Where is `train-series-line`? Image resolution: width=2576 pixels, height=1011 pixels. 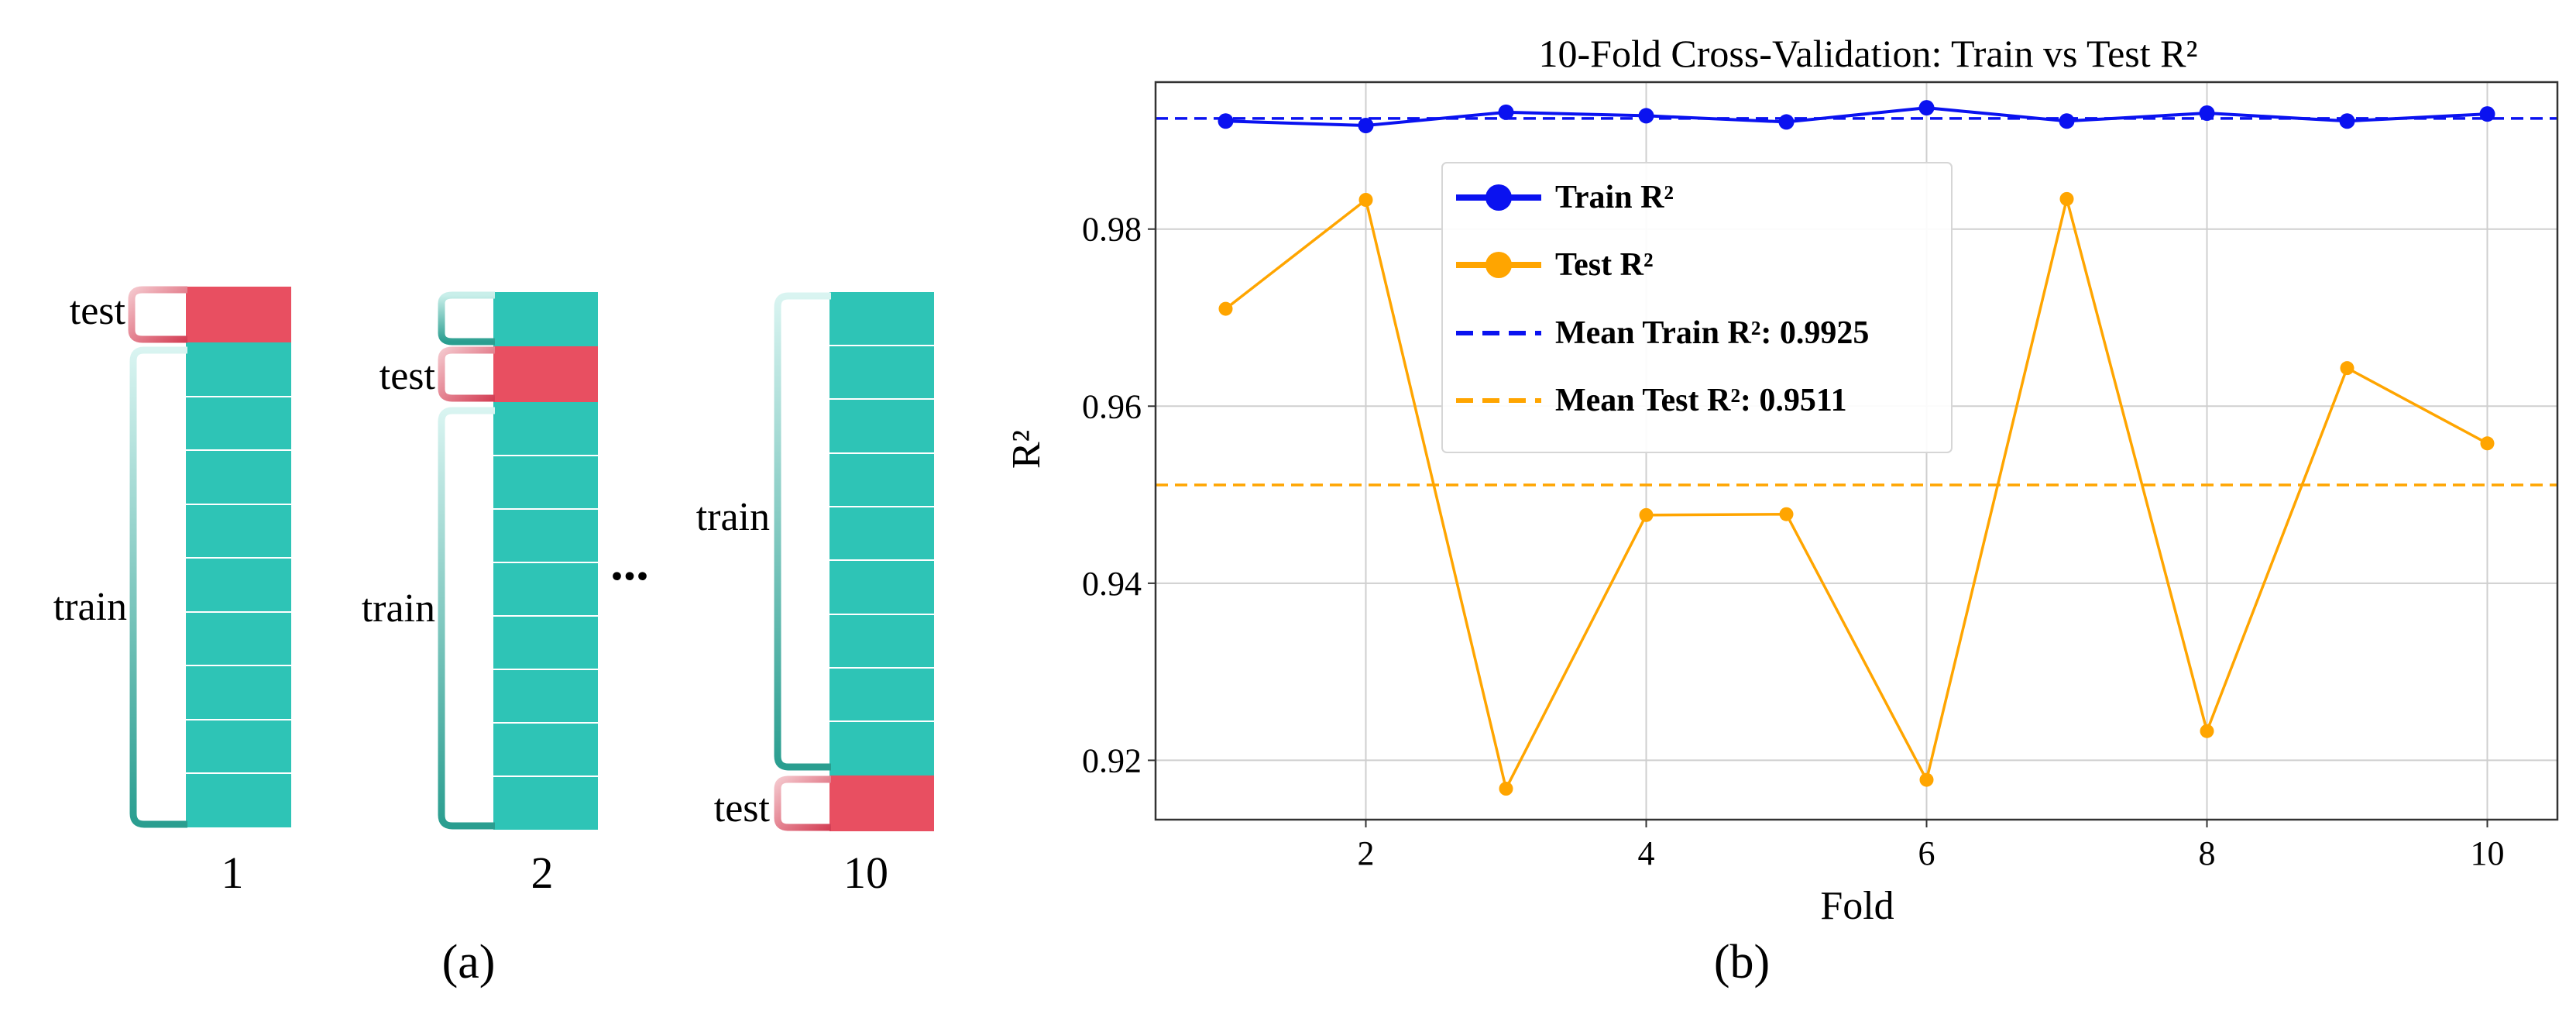 train-series-line is located at coordinates (1856, 117).